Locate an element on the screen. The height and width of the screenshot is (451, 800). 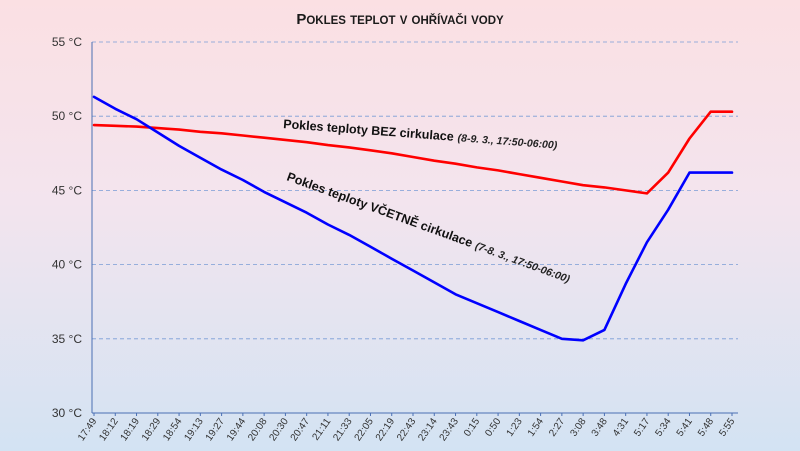
x-tick-label: 23:43 is located at coordinates (450, 429).